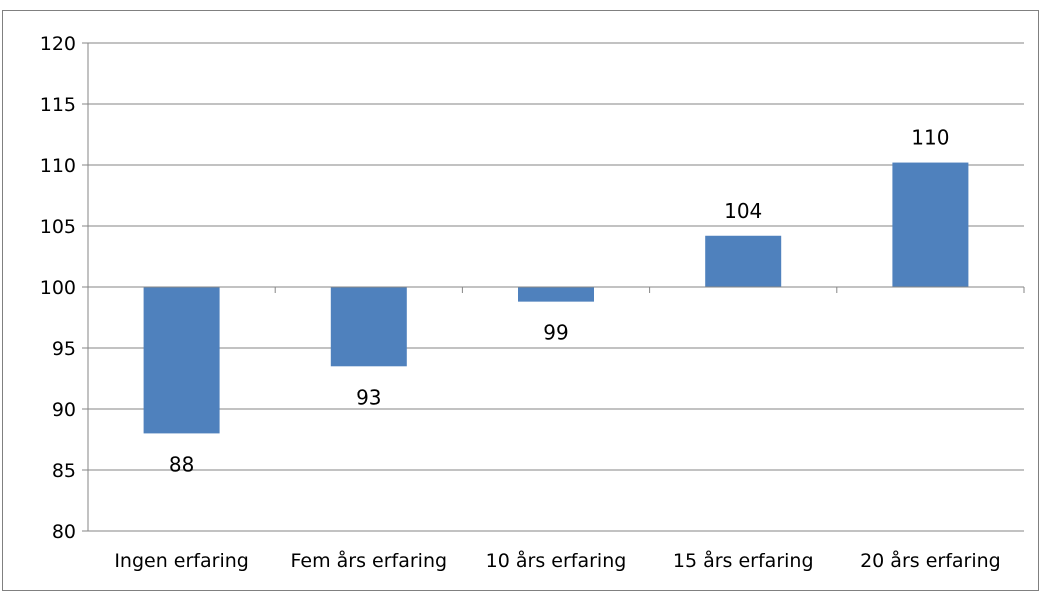  I want to click on data-label-5: 110, so click(930, 138).